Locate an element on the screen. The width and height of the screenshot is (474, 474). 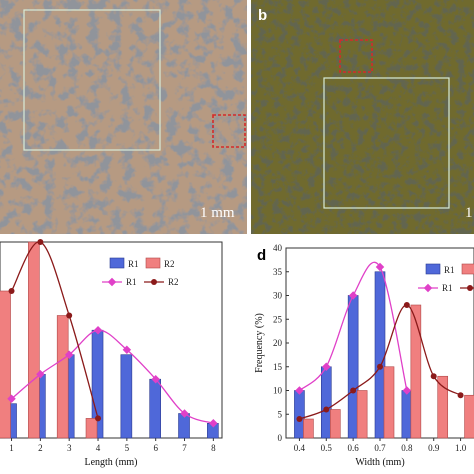
y-tick-label: 5 is located at coordinates (280, 414).